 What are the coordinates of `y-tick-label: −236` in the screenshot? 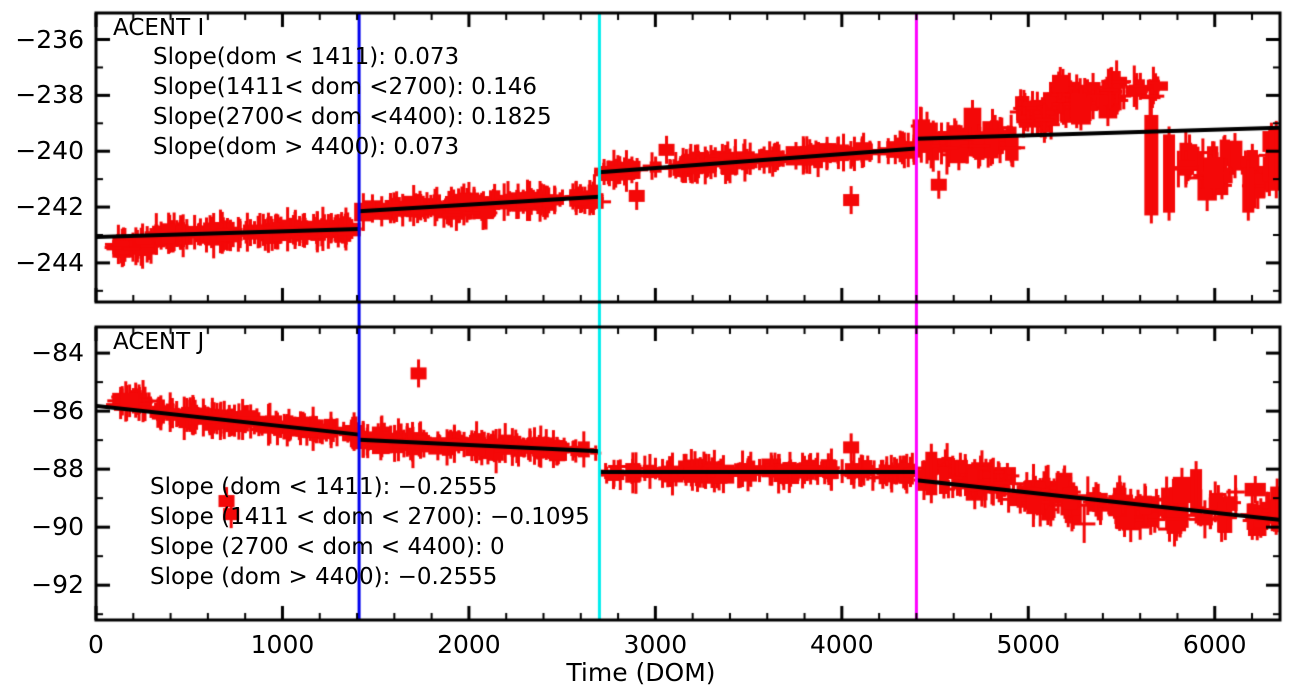 It's located at (49, 39).